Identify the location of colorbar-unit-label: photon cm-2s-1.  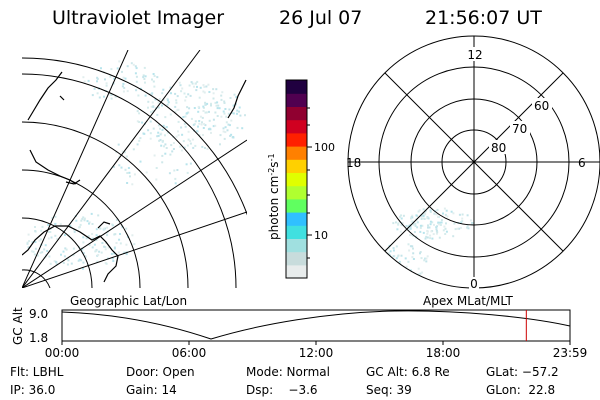
(274, 196).